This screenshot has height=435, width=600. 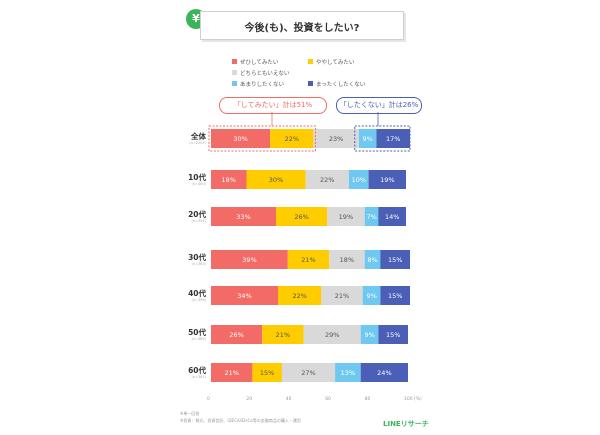 I want to click on row-label-4: 40代, so click(x=197, y=293).